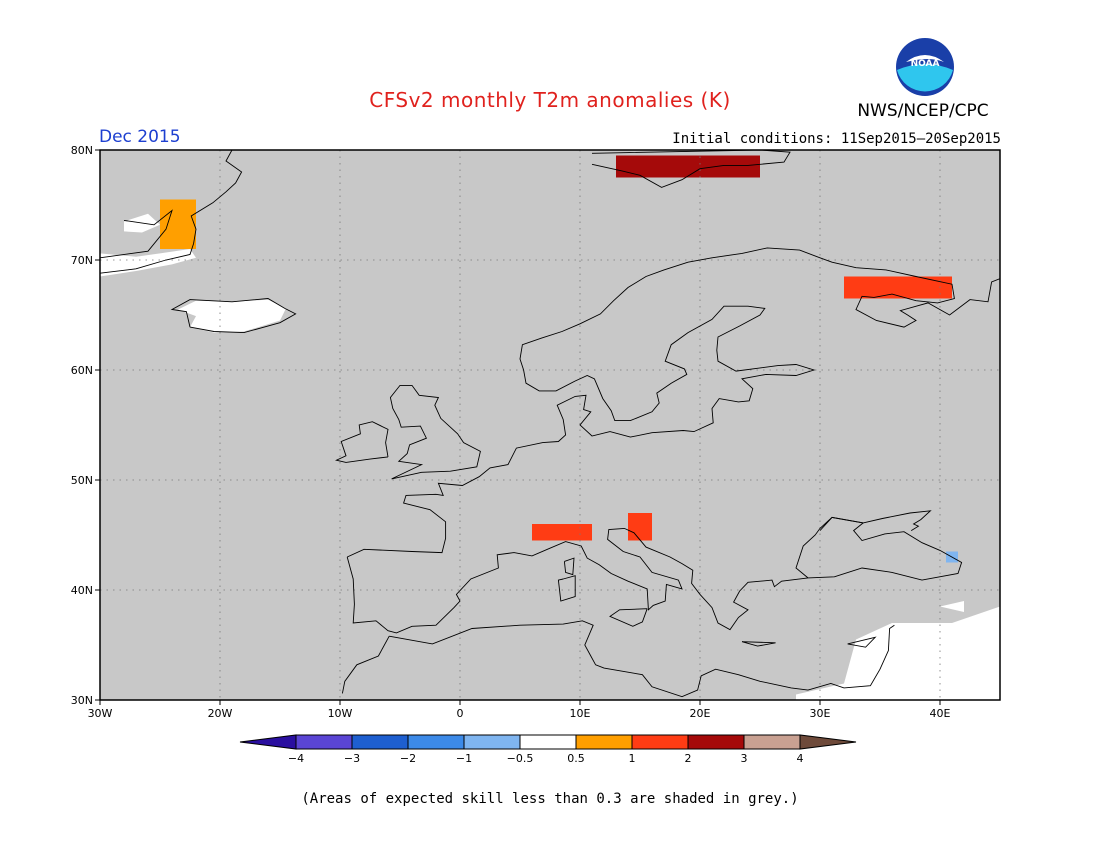 Image resolution: width=1100 pixels, height=850 pixels. Describe the element at coordinates (82, 260) in the screenshot. I see `y-tick-label: 70N` at that location.